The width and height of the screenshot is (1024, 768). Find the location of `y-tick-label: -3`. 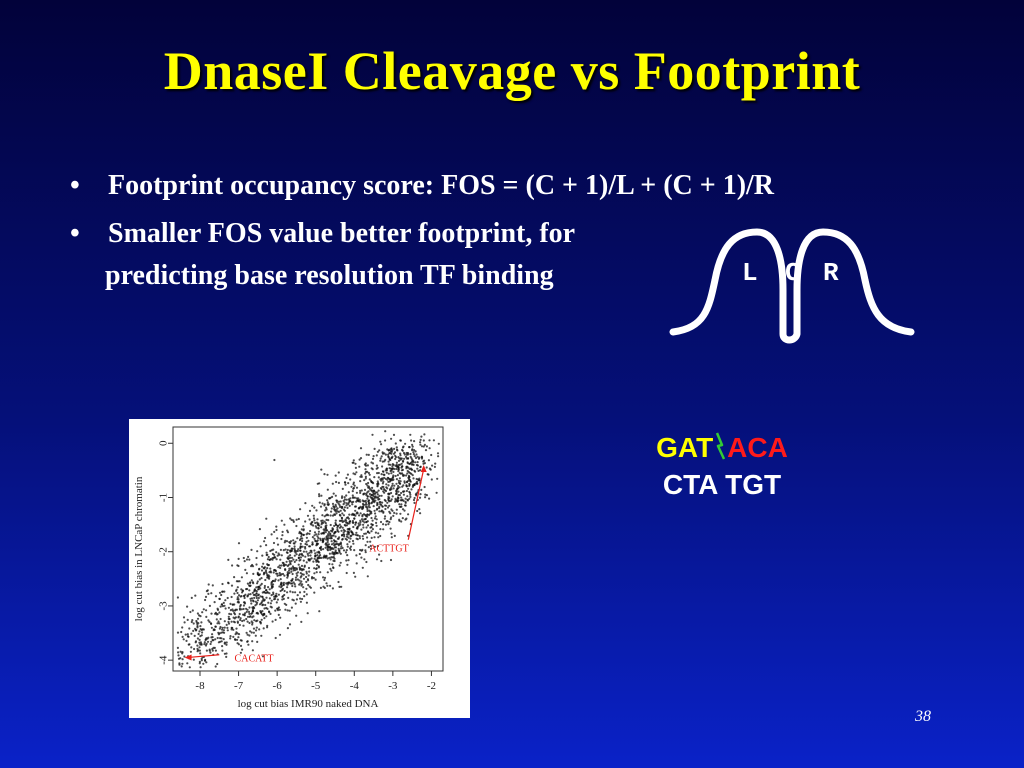

y-tick-label: -3 is located at coordinates (164, 606).